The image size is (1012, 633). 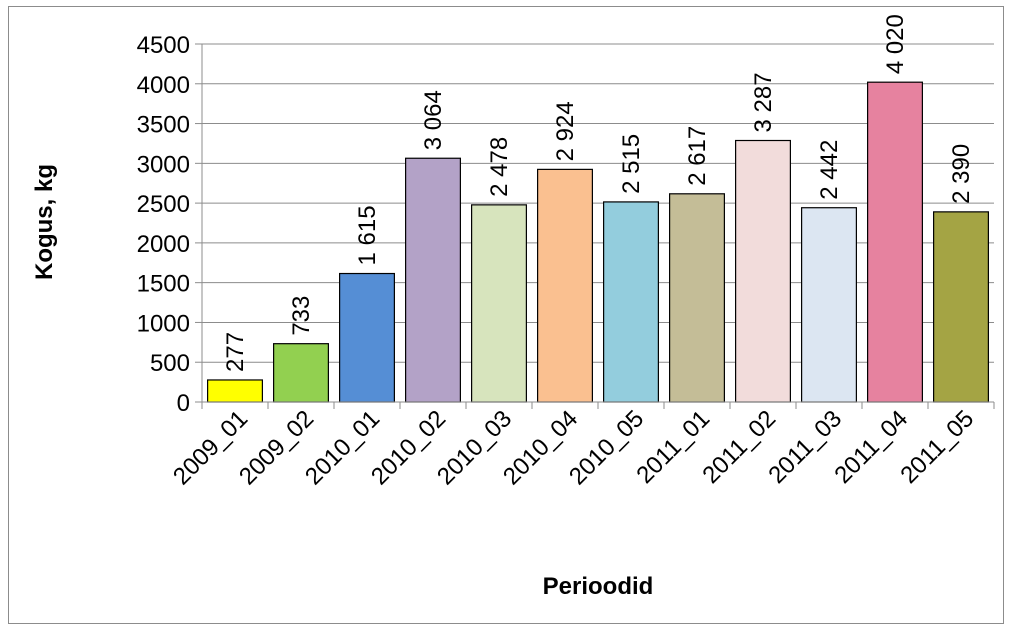 What do you see at coordinates (163, 224) in the screenshot?
I see `y-tick-labels: 0 500 1000 1500 2000 2500 3000 3500 4000 4500` at bounding box center [163, 224].